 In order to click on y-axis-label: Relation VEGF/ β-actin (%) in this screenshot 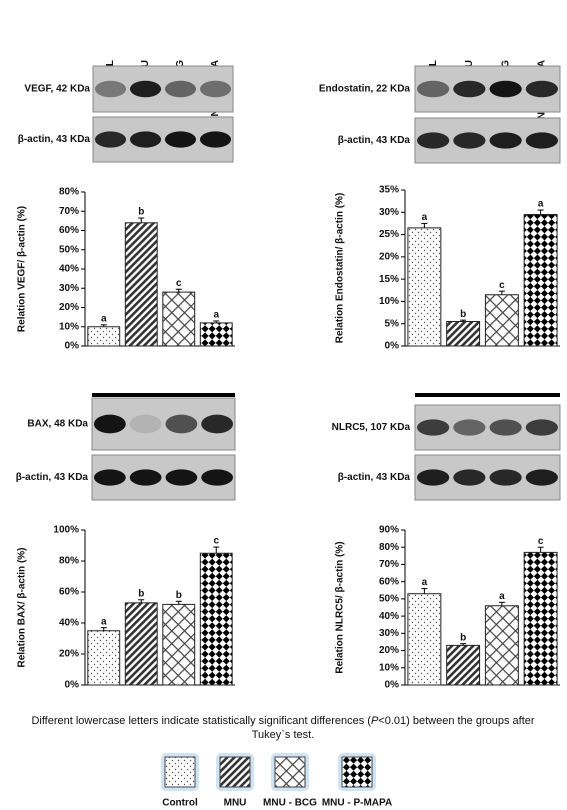, I will do `click(22, 269)`.